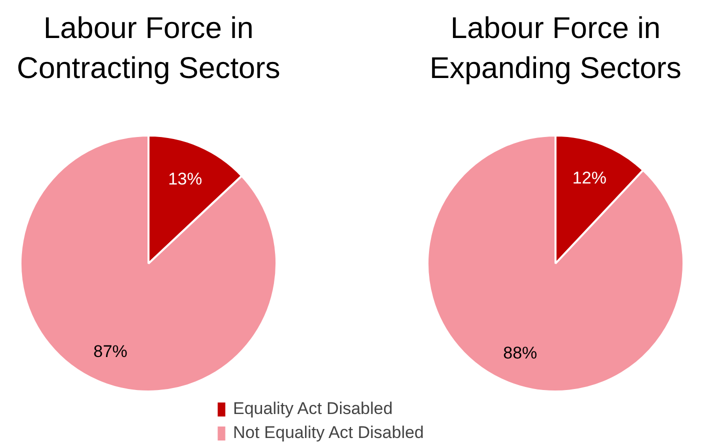 This screenshot has height=443, width=702. I want to click on legend-label: Equality Act Disabled, so click(313, 409).